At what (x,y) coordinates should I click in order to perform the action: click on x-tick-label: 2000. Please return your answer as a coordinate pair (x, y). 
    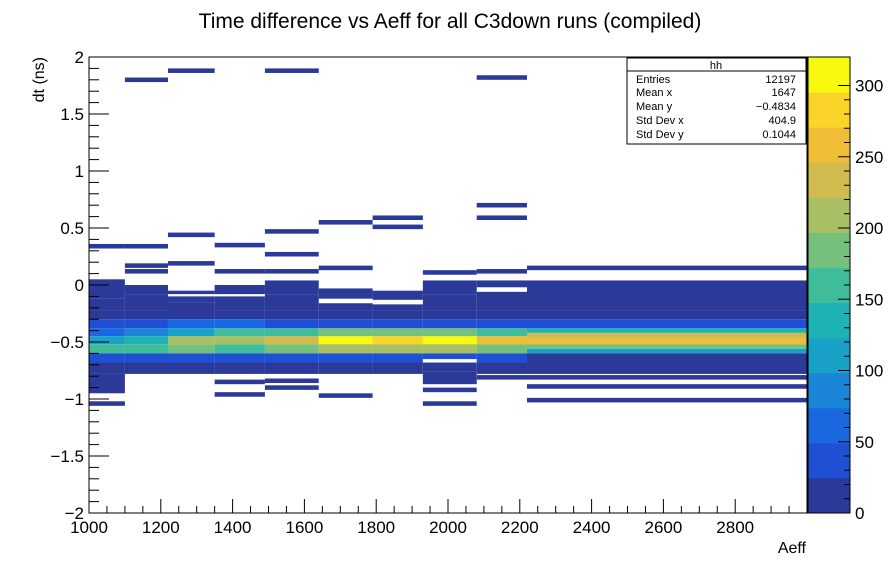
    Looking at the image, I should click on (448, 527).